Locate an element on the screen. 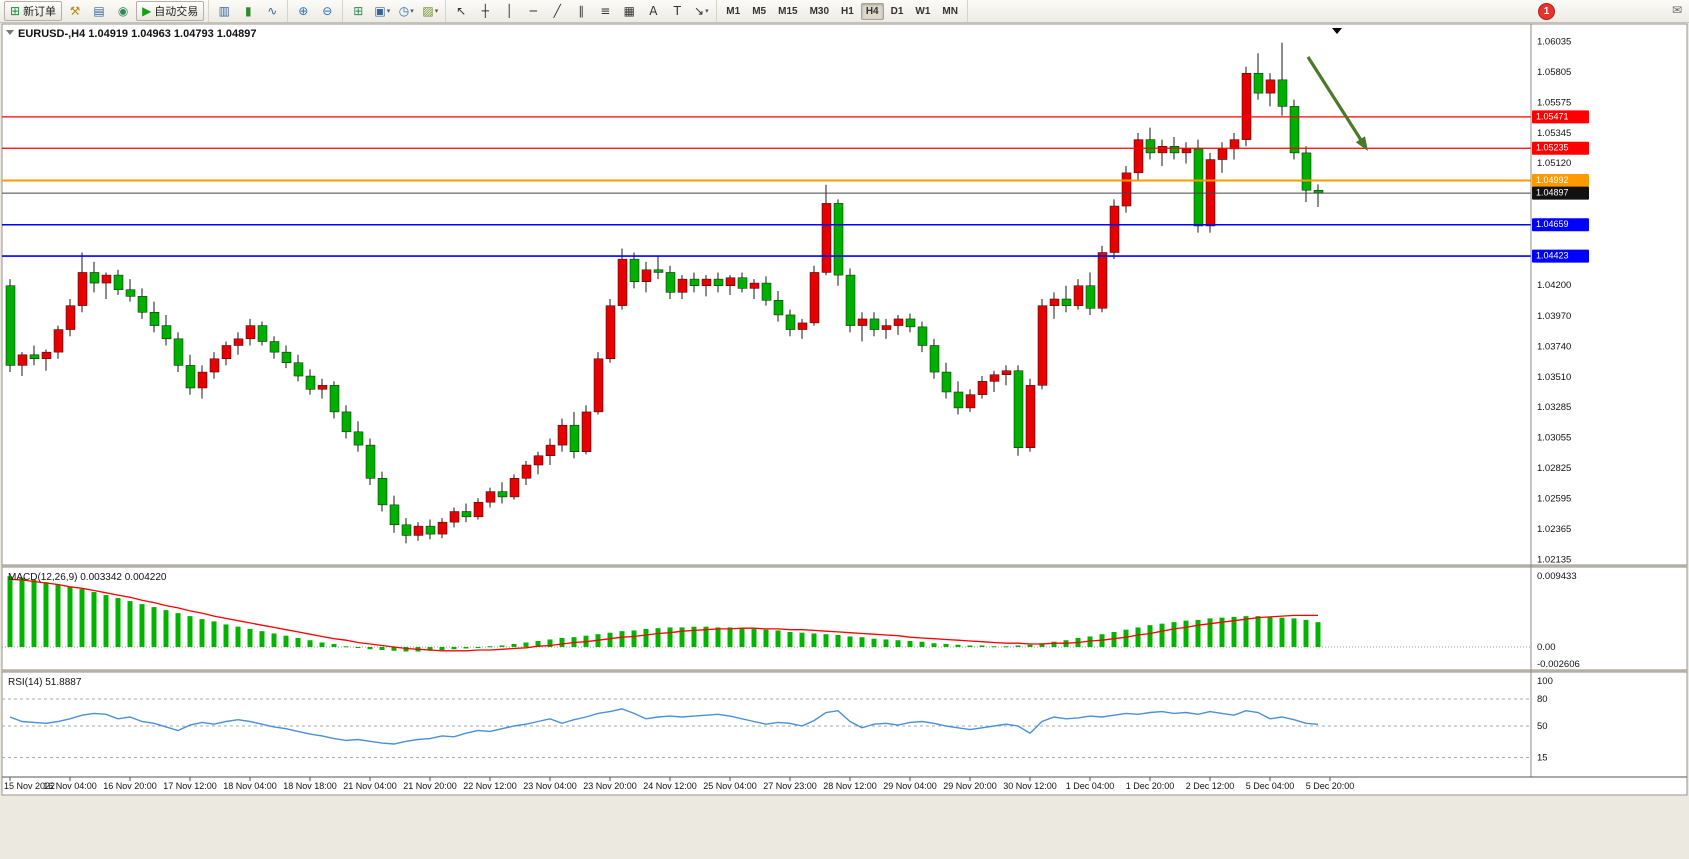 The width and height of the screenshot is (1689, 859). vertical-line-button: │ is located at coordinates (509, 11).